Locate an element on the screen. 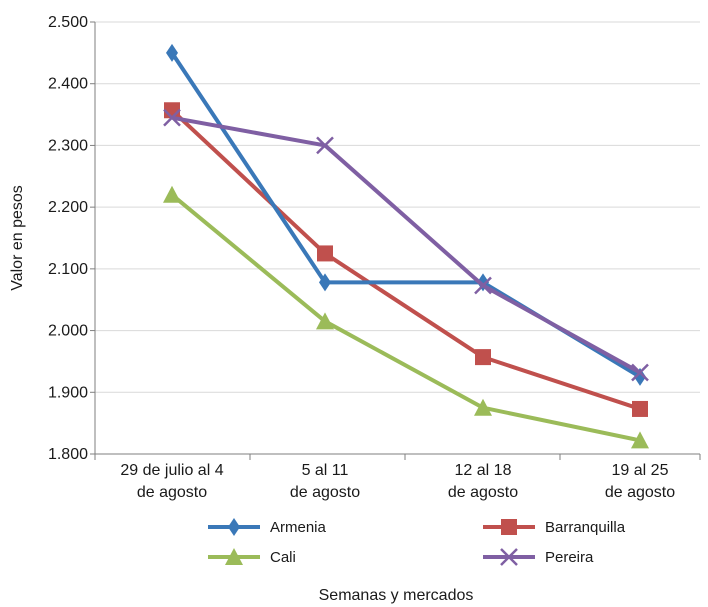 The height and width of the screenshot is (607, 708). y-tick-label: 1.900 is located at coordinates (68, 392).